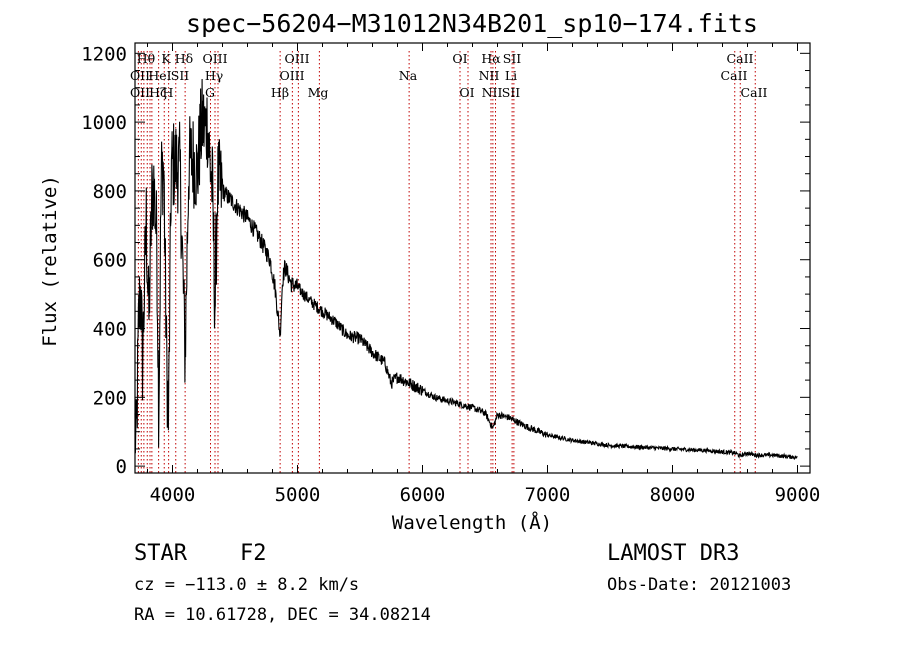 This screenshot has height=649, width=900. Describe the element at coordinates (246, 585) in the screenshot. I see `redshift-text: cz = −113.0 ± 8.2 km/s` at that location.